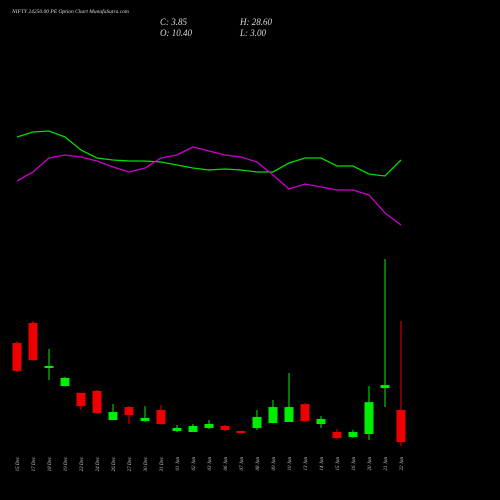 The height and width of the screenshot is (500, 500). I want to click on x-tick-label: 24 Dec, so click(98, 463).